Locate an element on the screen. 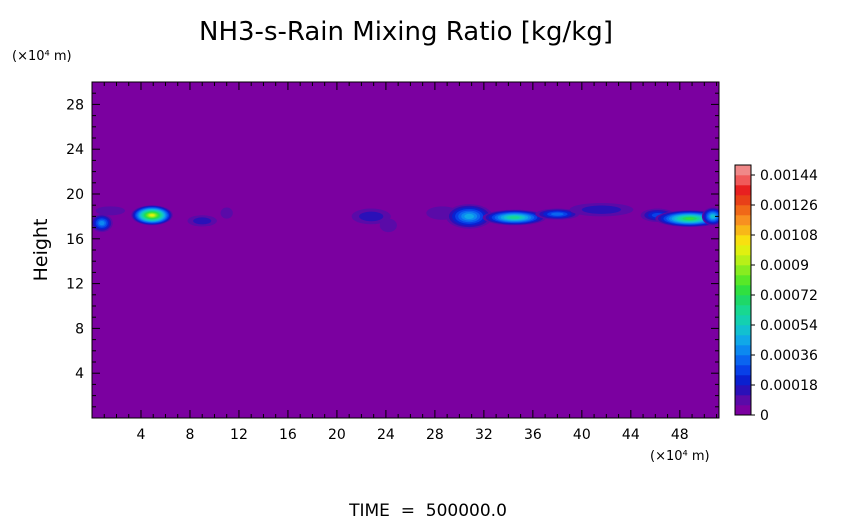 The width and height of the screenshot is (854, 519). x-tick-label: 20 is located at coordinates (337, 435).